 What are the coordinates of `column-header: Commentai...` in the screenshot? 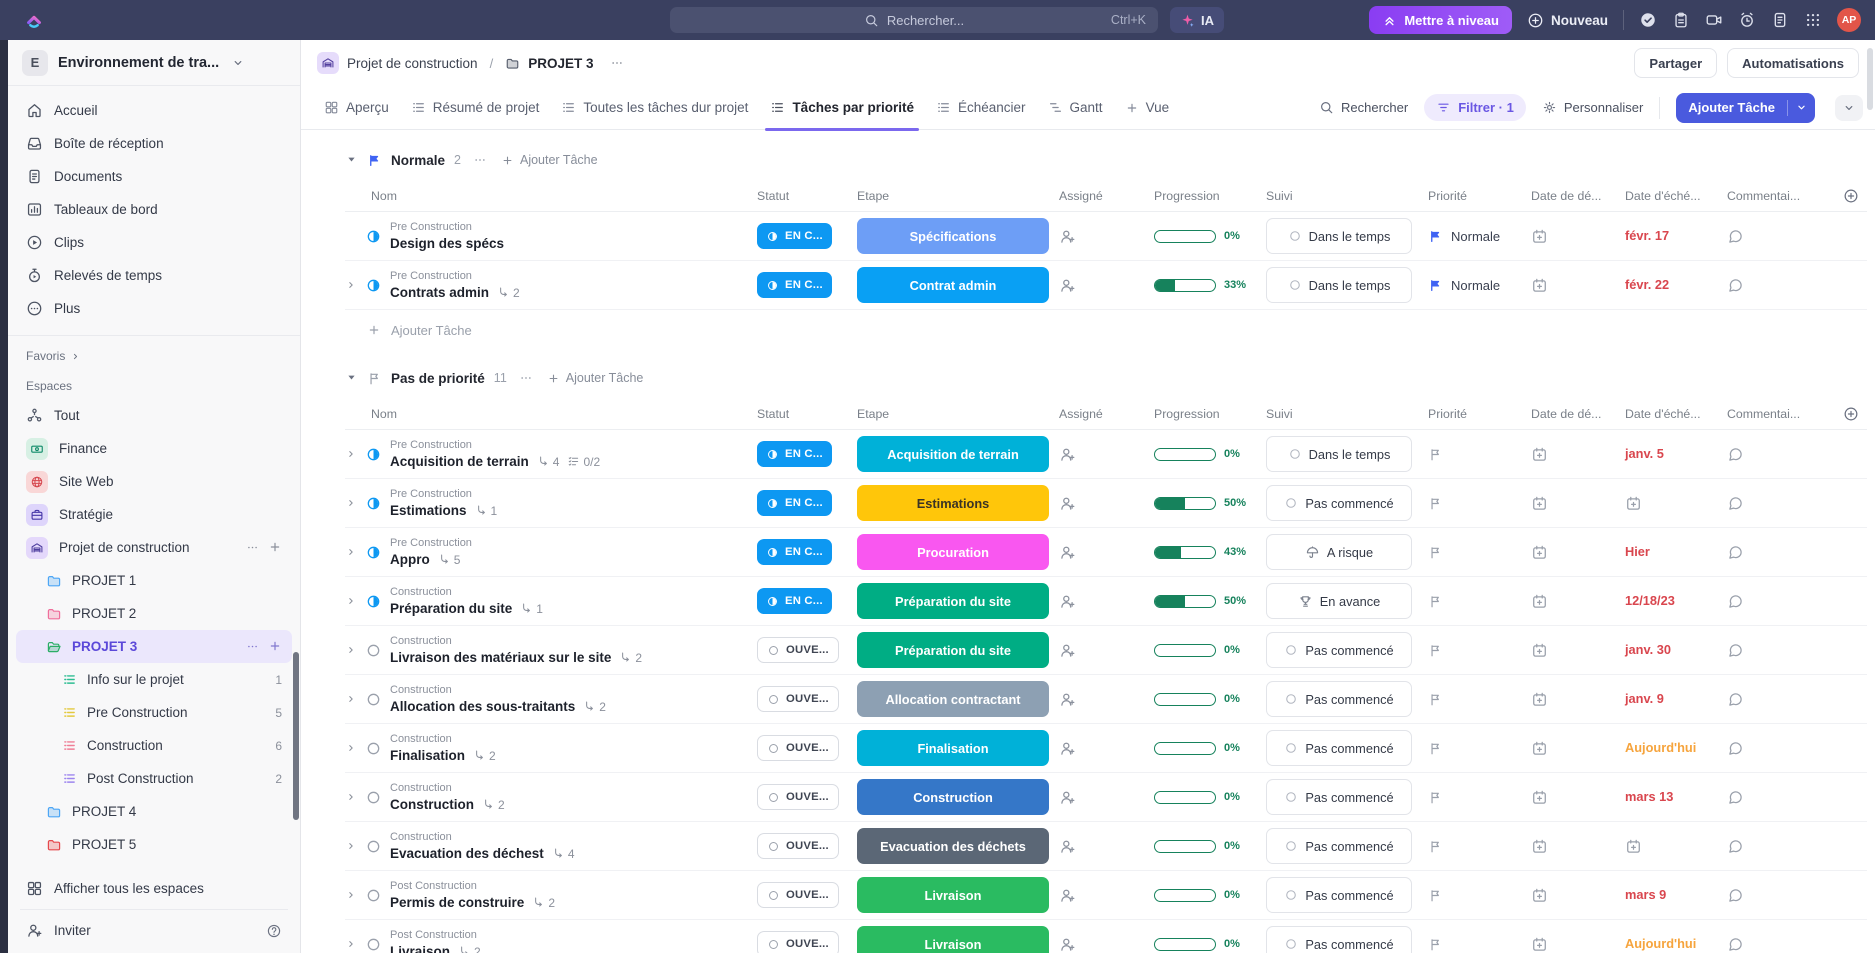 It's located at (1764, 413).